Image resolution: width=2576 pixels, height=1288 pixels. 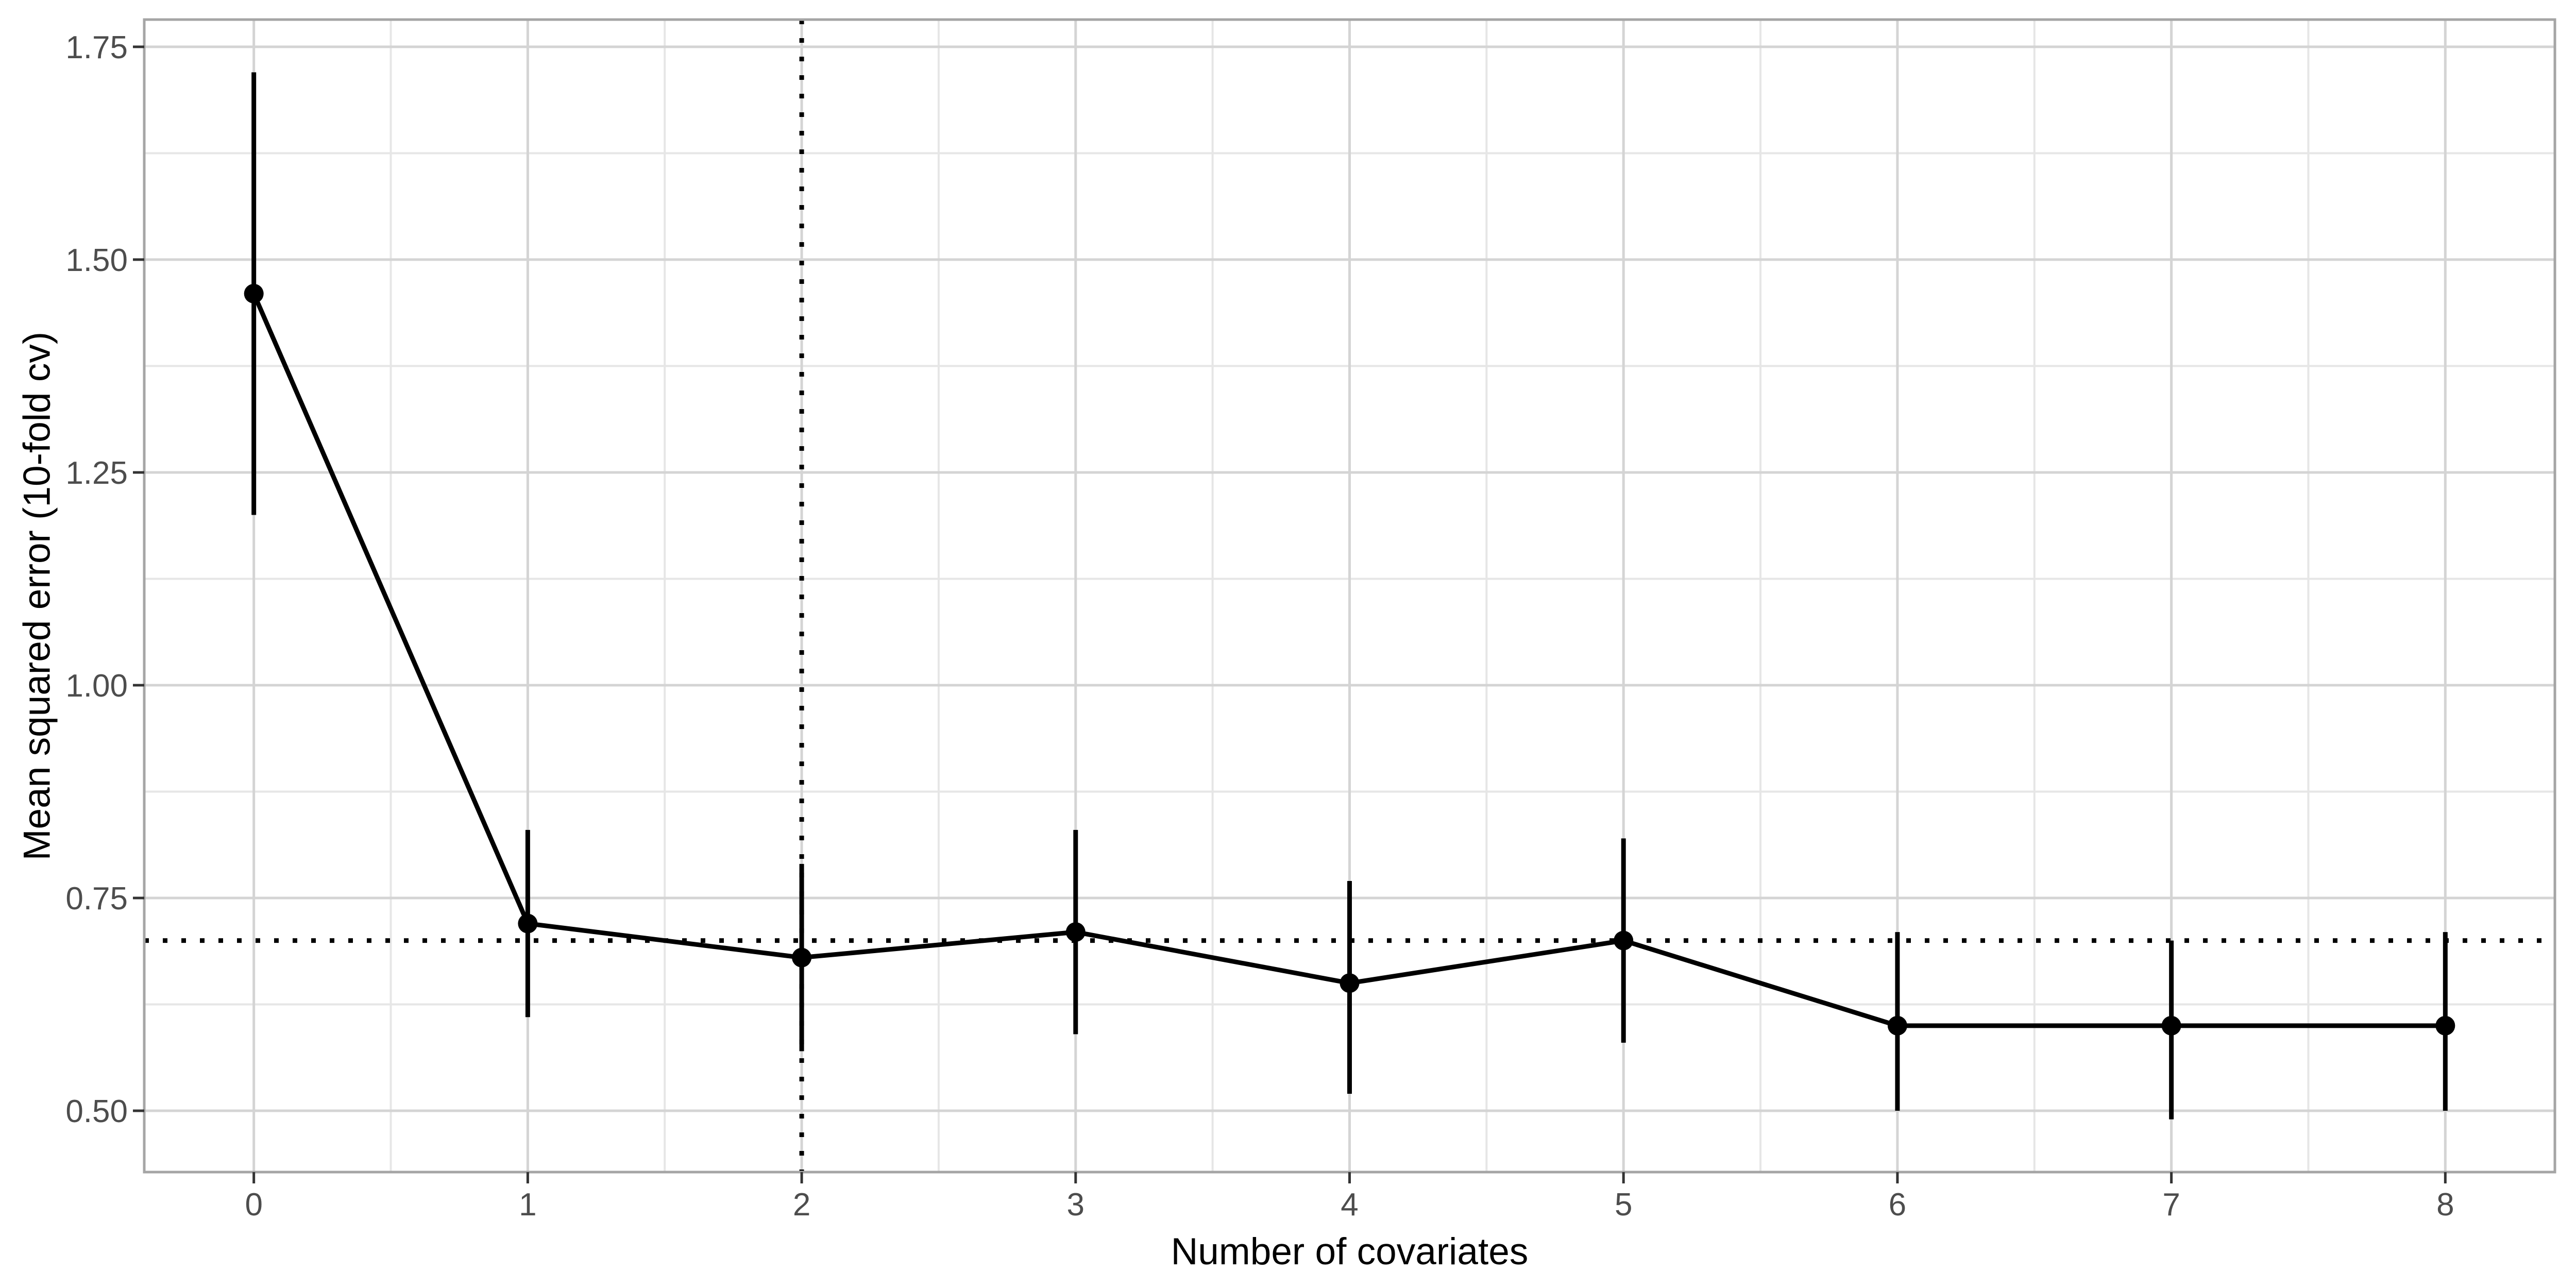 I want to click on y-tick-label: 1.00, so click(x=96, y=686).